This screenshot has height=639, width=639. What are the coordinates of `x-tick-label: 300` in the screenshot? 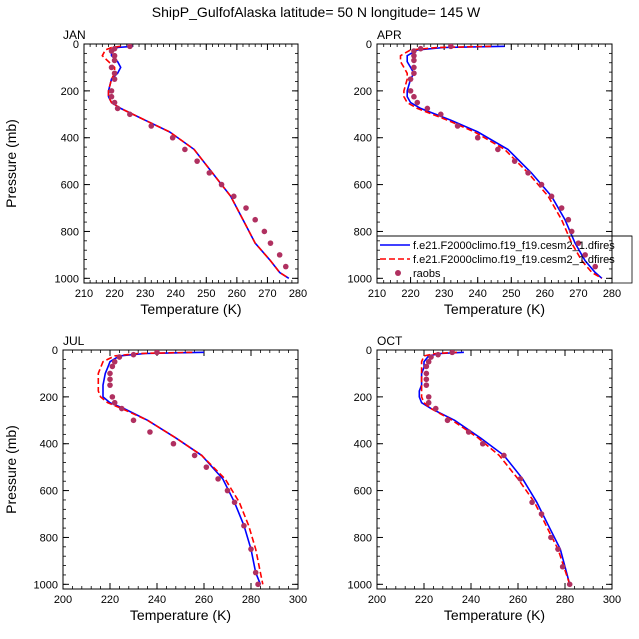 It's located at (612, 600).